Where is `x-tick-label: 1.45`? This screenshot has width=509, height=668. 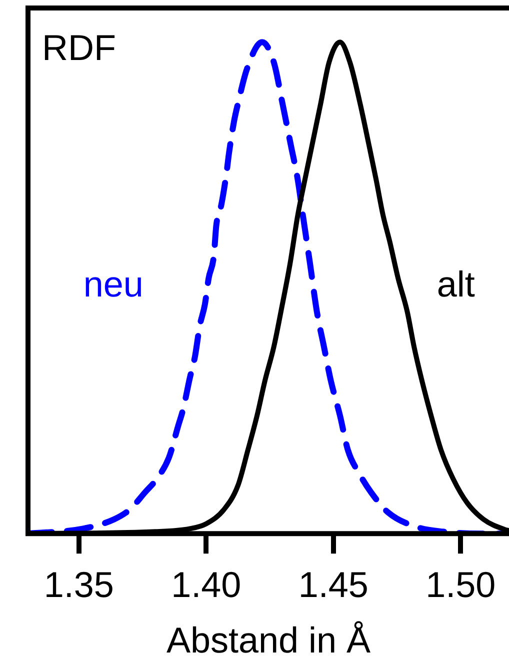
x-tick-label: 1.45 is located at coordinates (333, 585).